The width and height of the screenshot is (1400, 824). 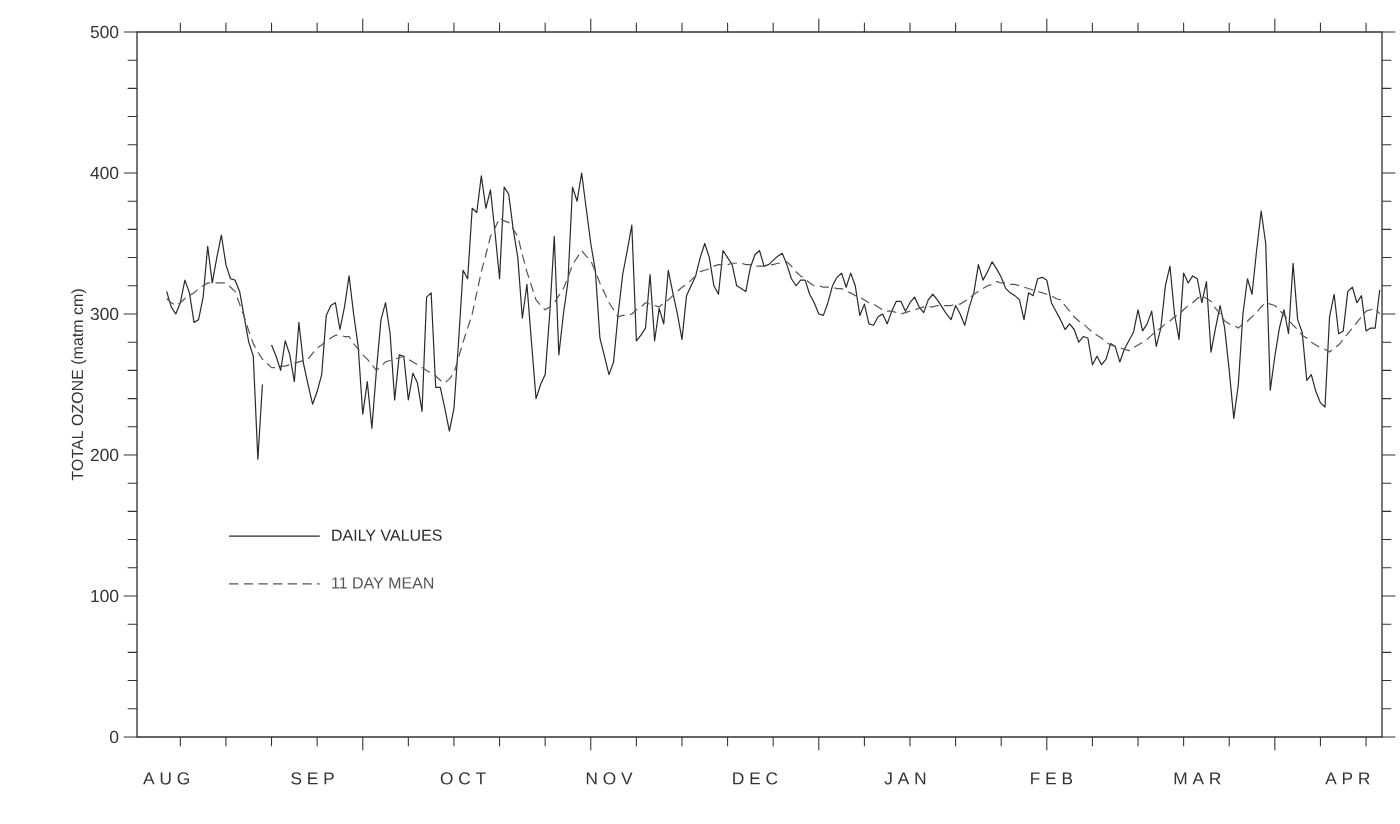 I want to click on x-tick-label: N O V, so click(x=609, y=778).